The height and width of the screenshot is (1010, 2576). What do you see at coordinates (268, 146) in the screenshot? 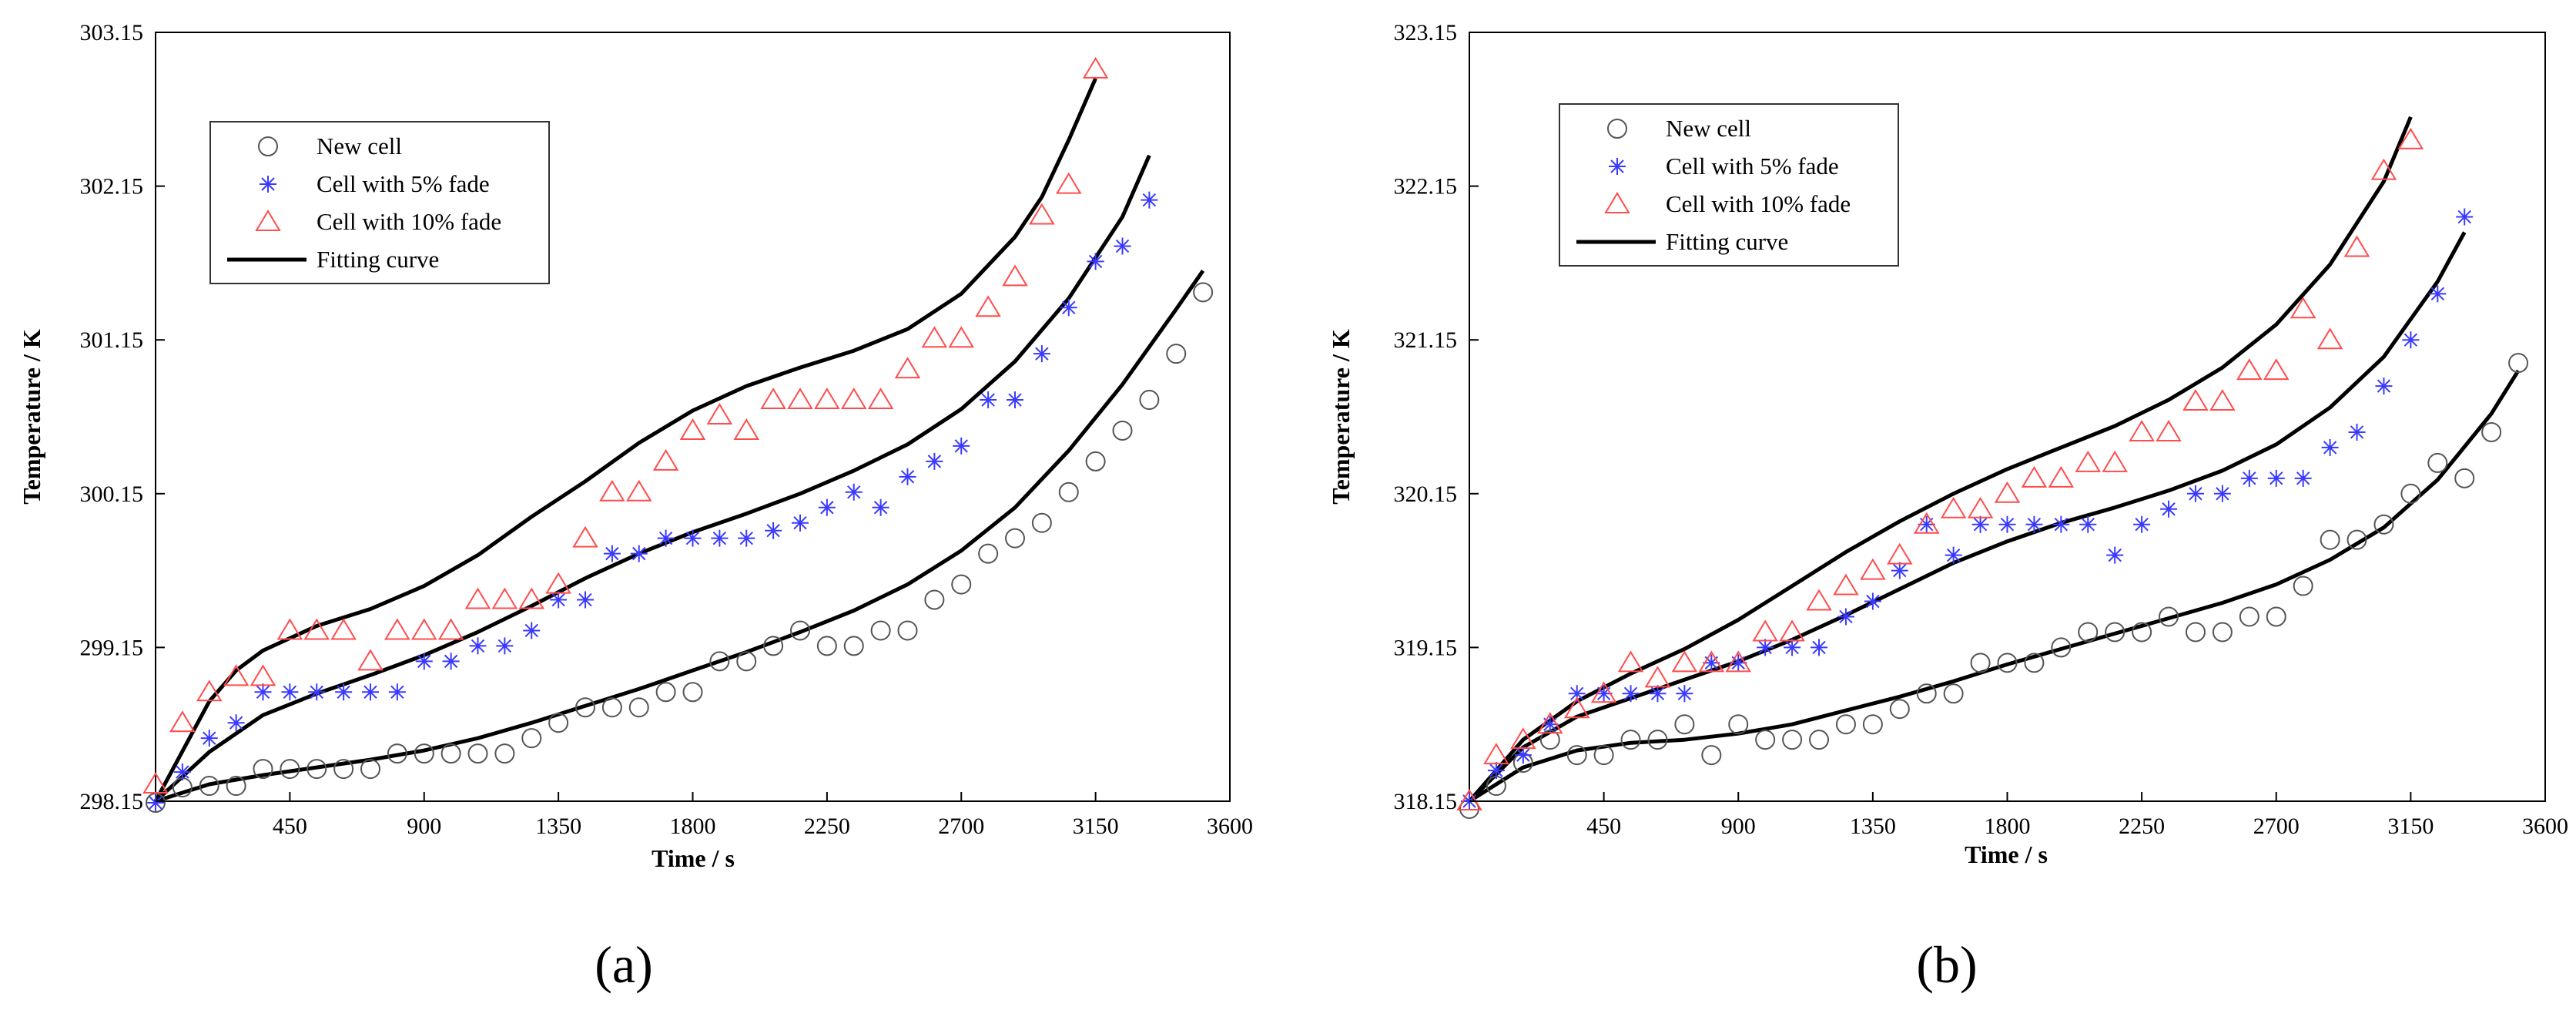
I see `legend-swatch` at bounding box center [268, 146].